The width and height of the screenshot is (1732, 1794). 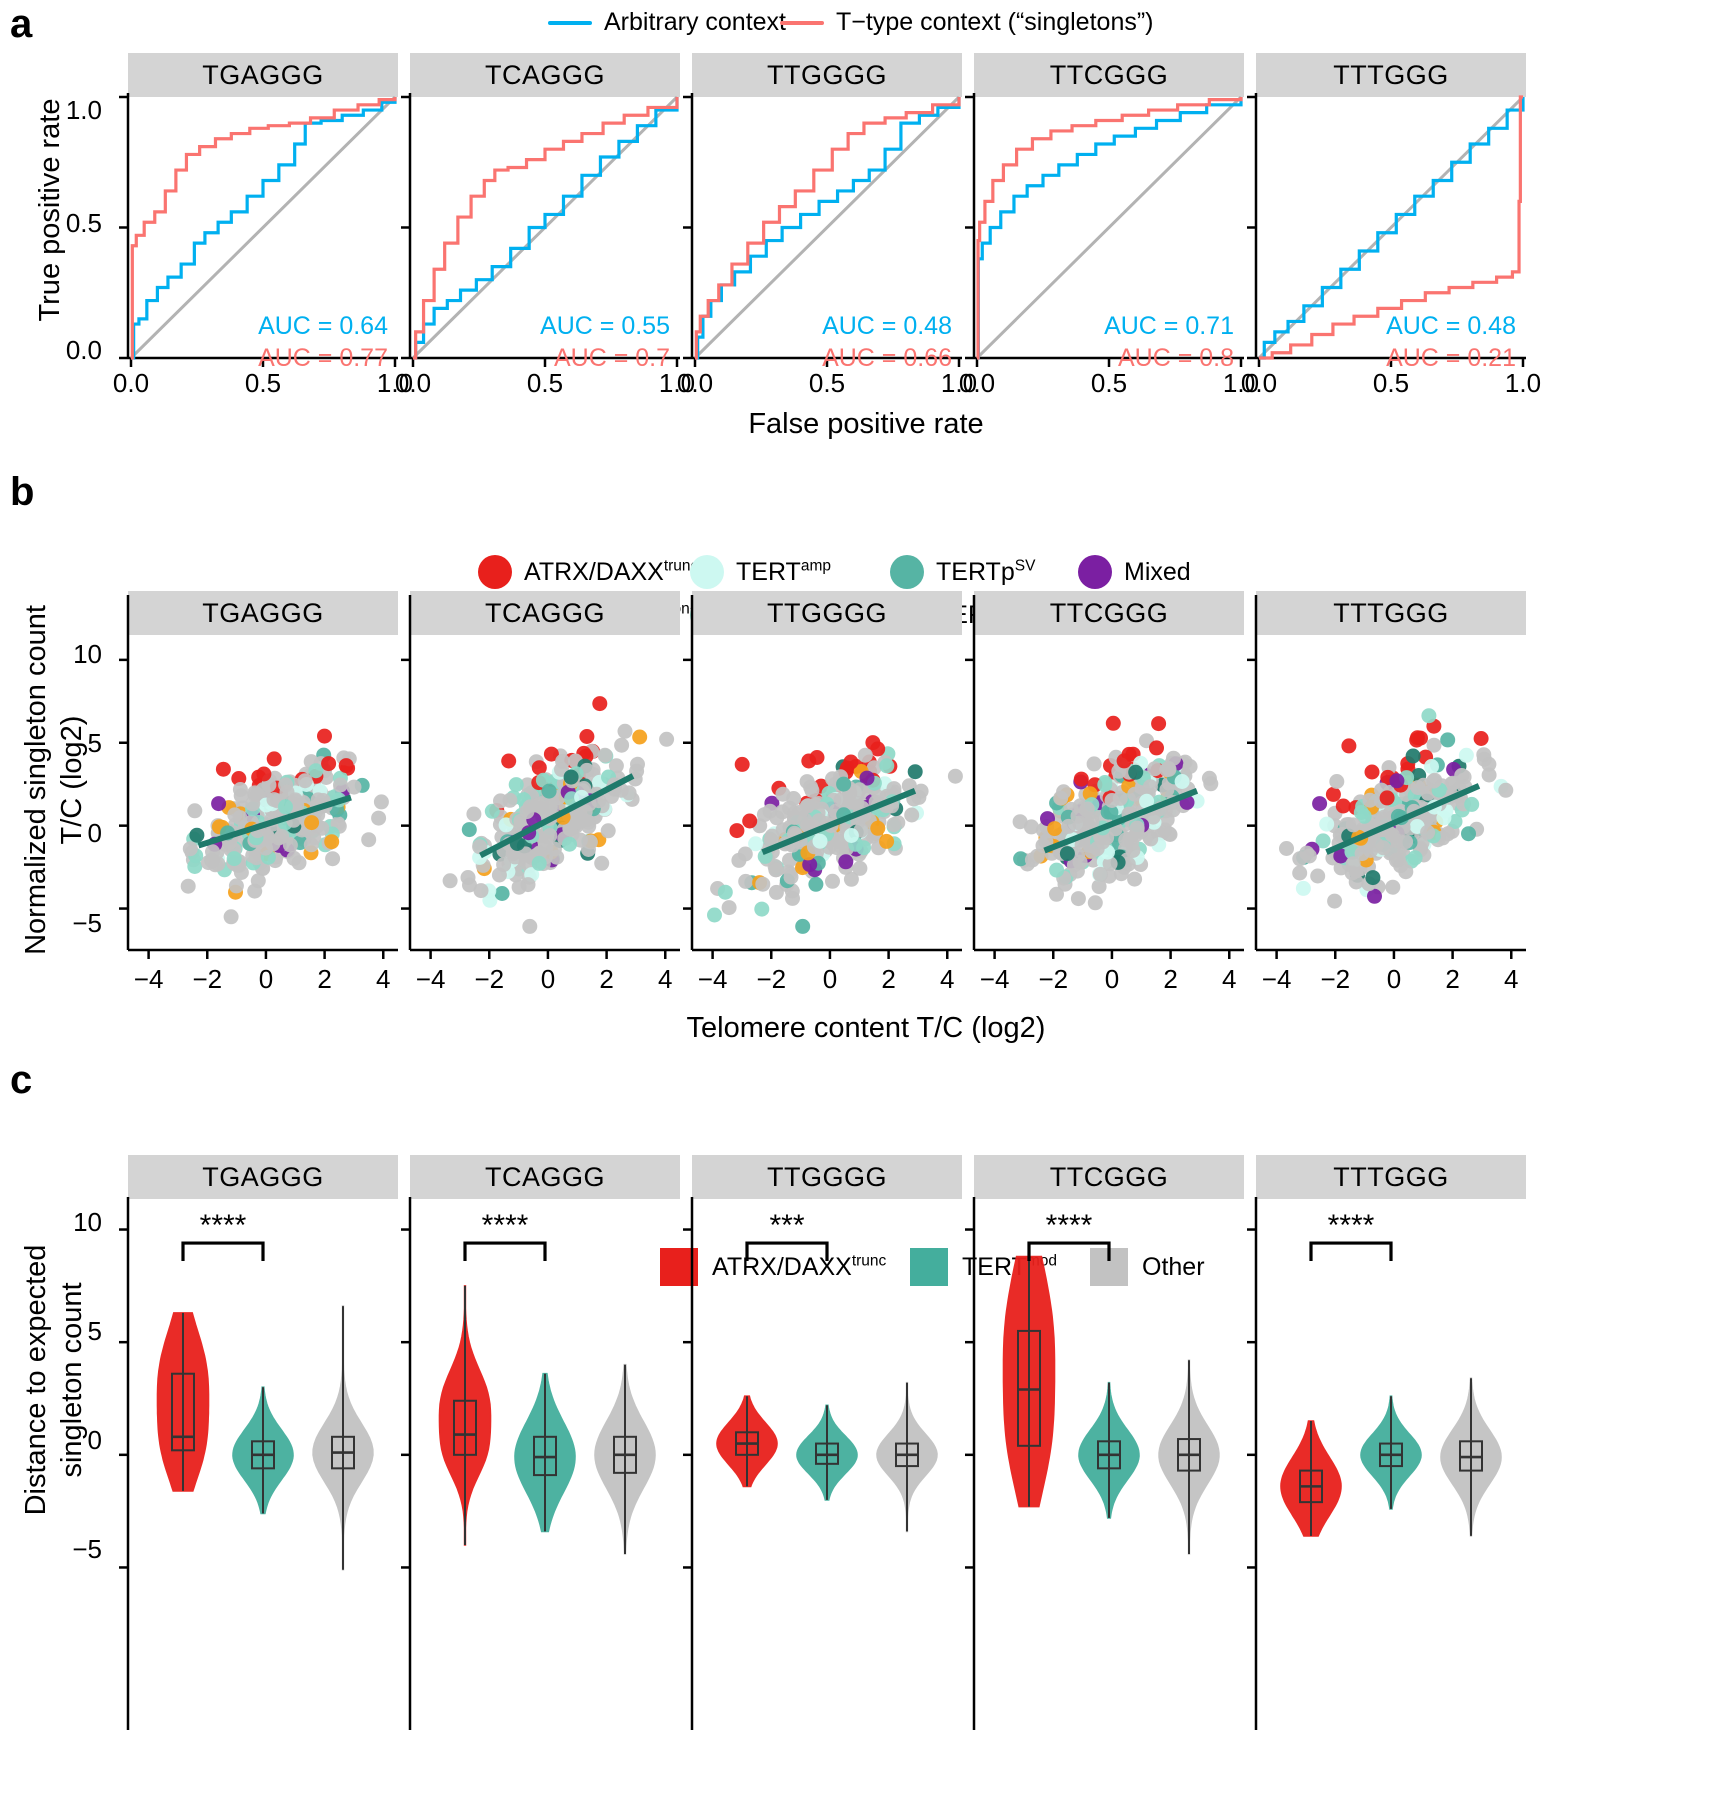 I want to click on panel-c-legend-item-2: Other, so click(x=1147, y=1267).